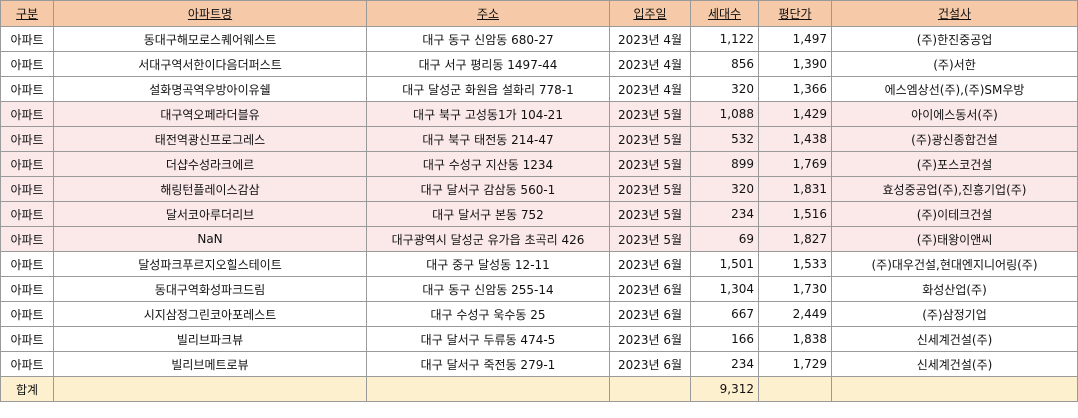  I want to click on cell-address: 대구 동구 신암동 680-27, so click(488, 39).